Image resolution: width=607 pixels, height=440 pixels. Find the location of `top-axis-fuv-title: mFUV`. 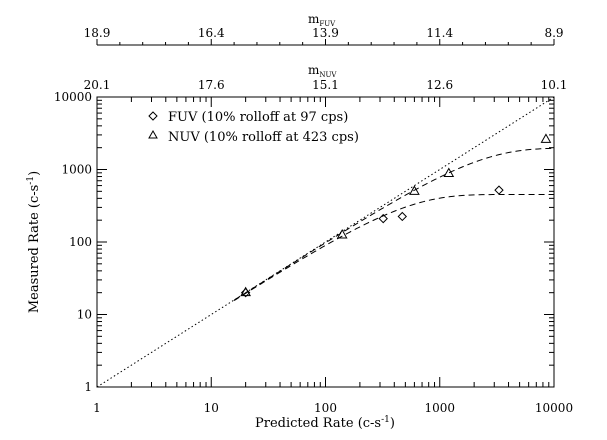

top-axis-fuv-title: mFUV is located at coordinates (322, 20).